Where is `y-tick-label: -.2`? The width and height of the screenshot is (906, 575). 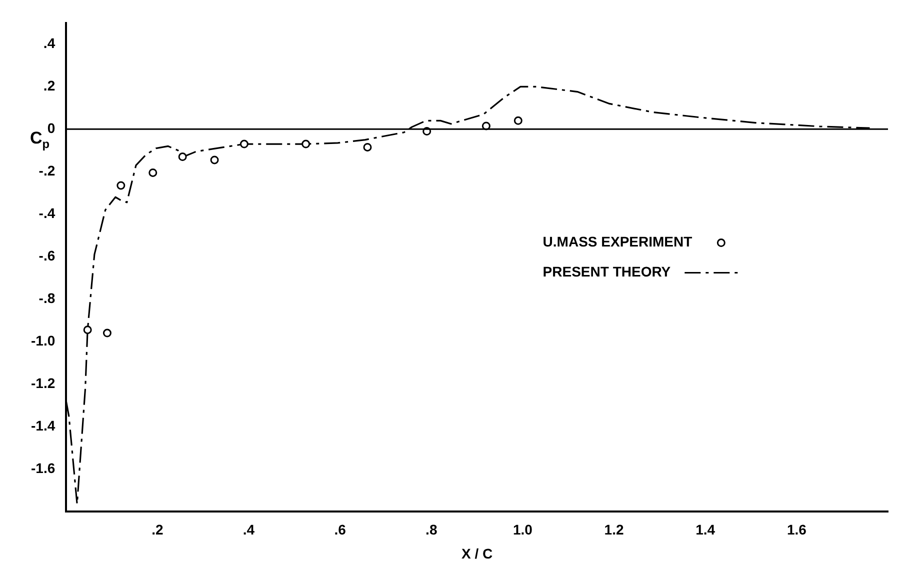 y-tick-label: -.2 is located at coordinates (47, 170).